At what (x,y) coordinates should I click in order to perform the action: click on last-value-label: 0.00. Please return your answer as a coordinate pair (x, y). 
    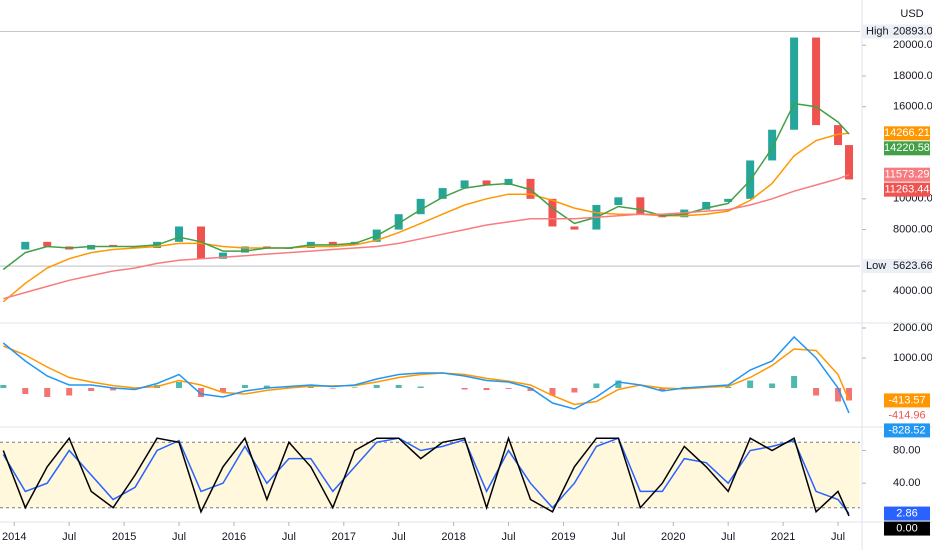
    Looking at the image, I should click on (906, 528).